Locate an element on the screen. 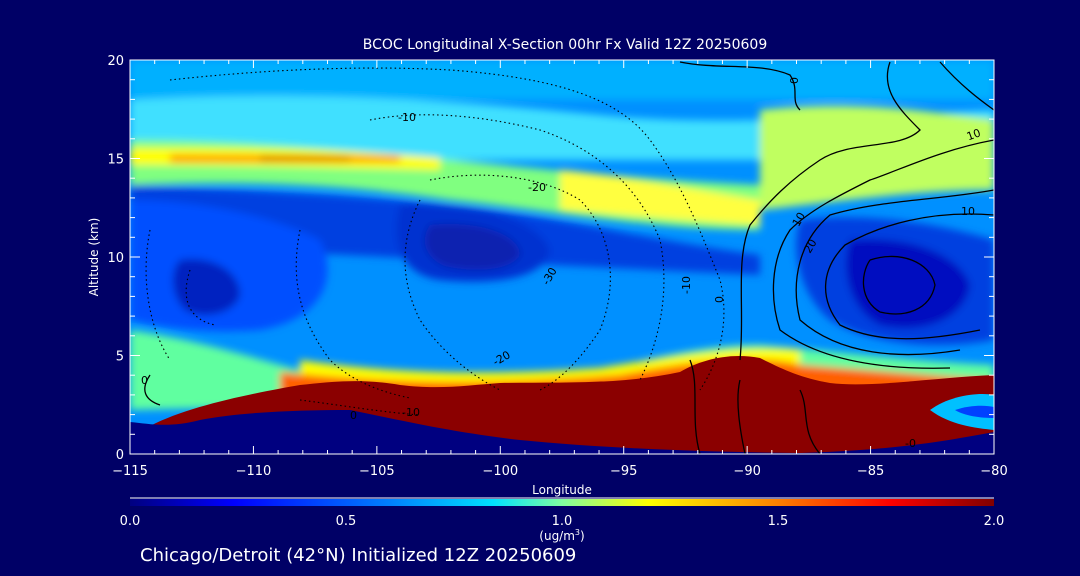 Image resolution: width=1080 pixels, height=576 pixels. x-tick-label: −95 is located at coordinates (623, 471).